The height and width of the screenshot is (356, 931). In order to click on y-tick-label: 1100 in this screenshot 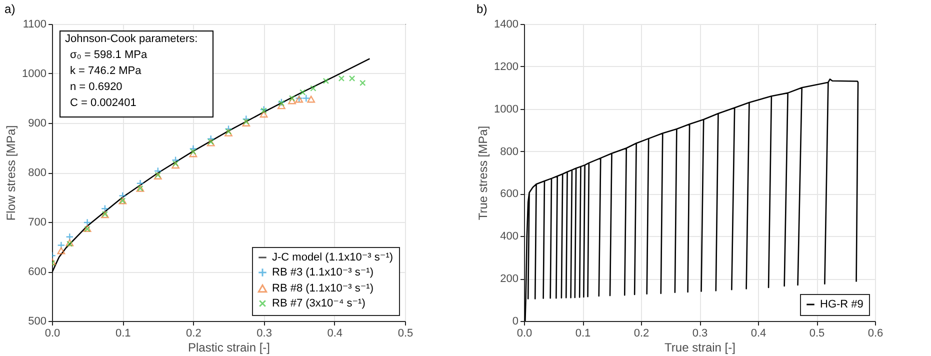, I will do `click(34, 24)`.